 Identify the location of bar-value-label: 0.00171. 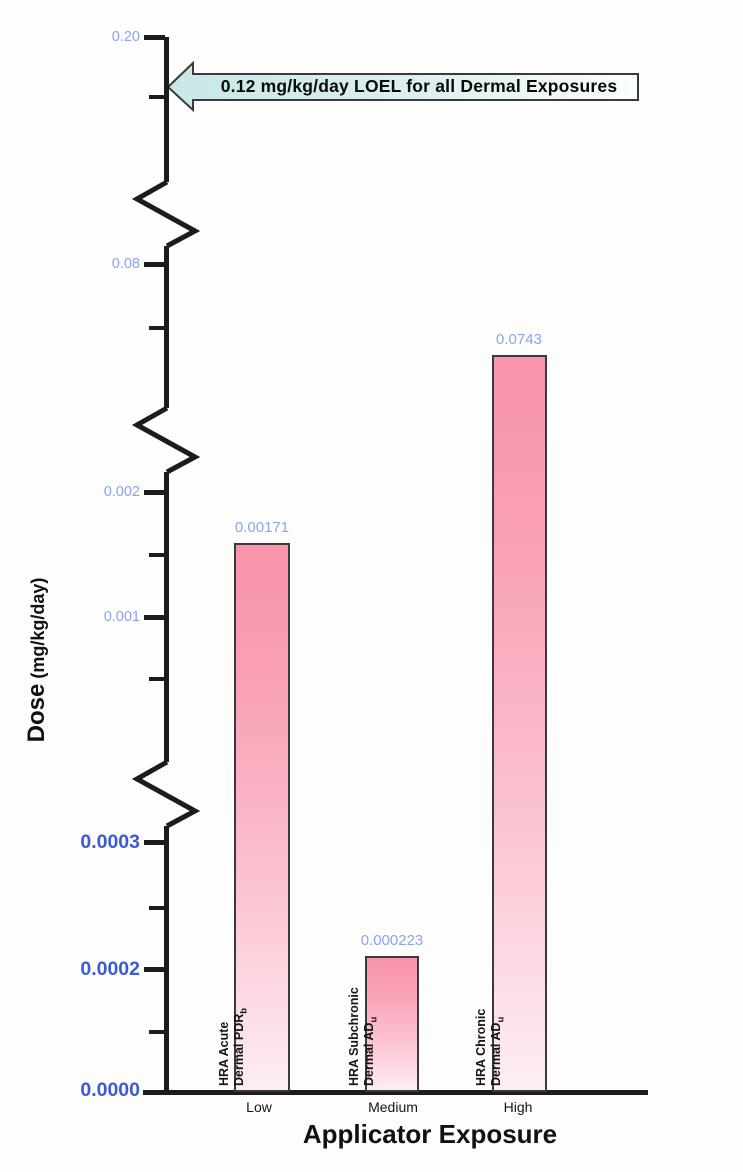
(262, 527).